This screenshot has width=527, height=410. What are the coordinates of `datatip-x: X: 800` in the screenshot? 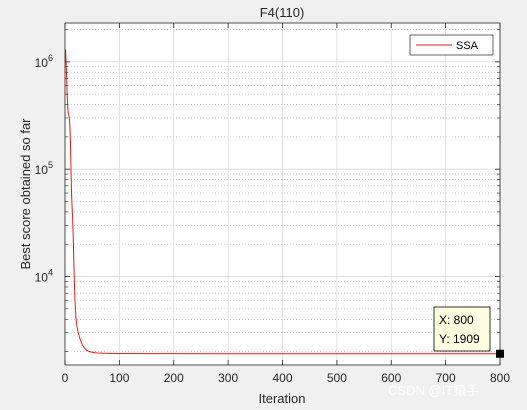 It's located at (456, 320).